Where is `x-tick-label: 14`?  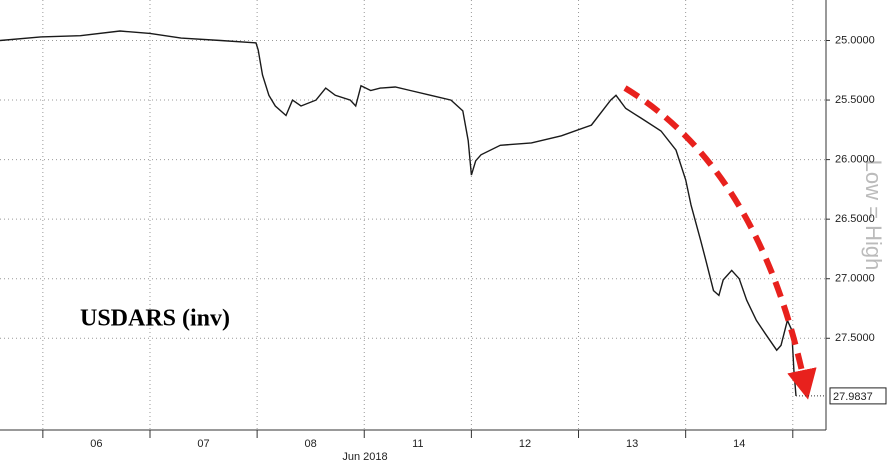 x-tick-label: 14 is located at coordinates (739, 444).